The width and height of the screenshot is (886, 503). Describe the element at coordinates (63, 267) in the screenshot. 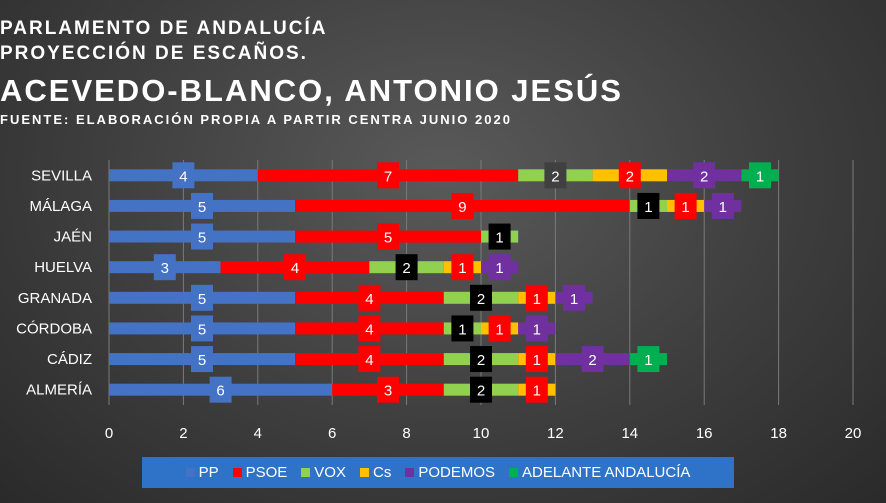

I see `category-label: HUELVA` at that location.